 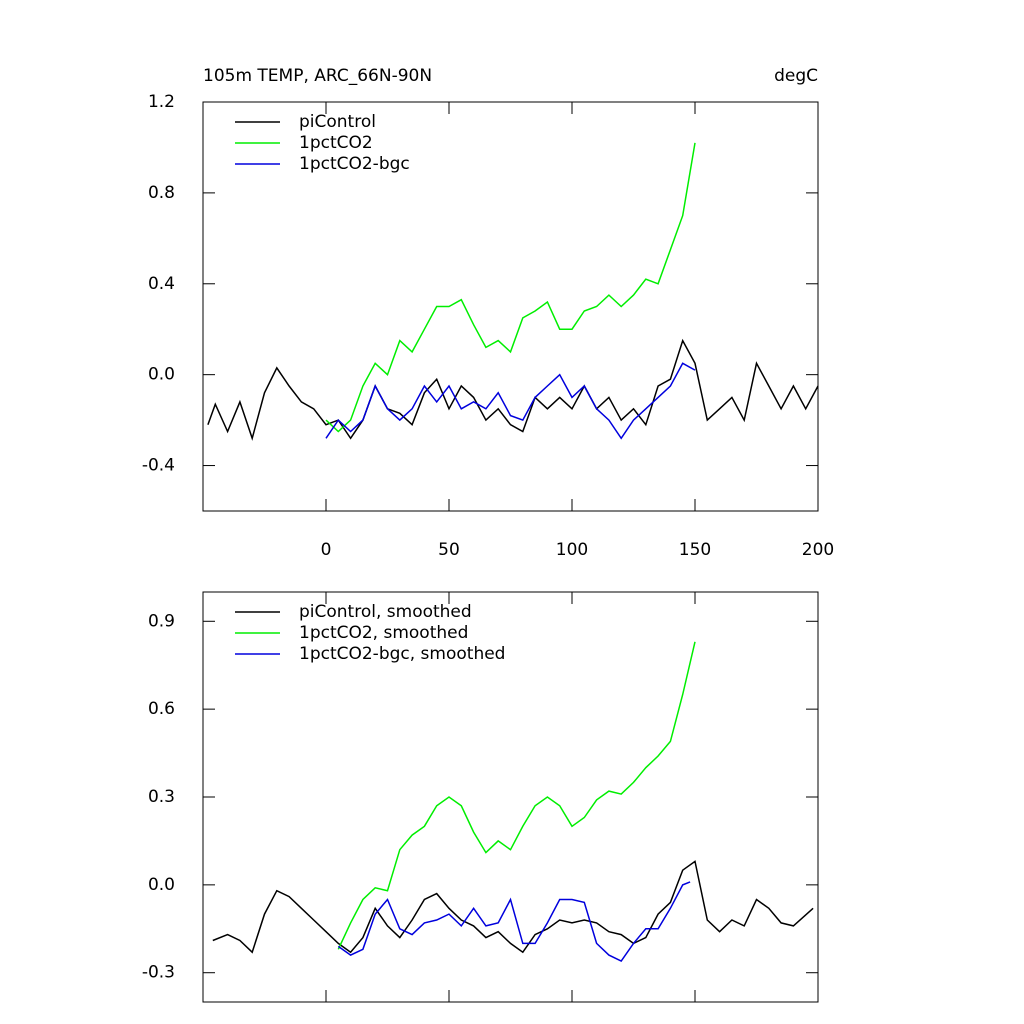 I want to click on units-label: degC, so click(x=796, y=76).